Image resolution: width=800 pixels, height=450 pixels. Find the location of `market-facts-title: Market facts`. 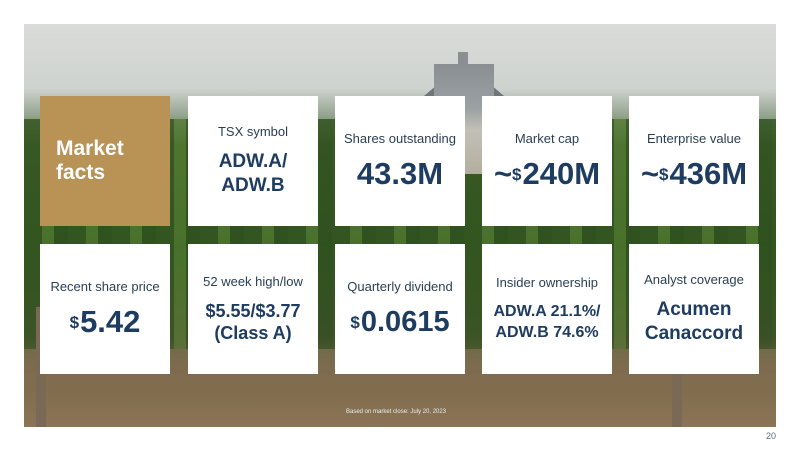

market-facts-title: Market facts is located at coordinates (90, 160).